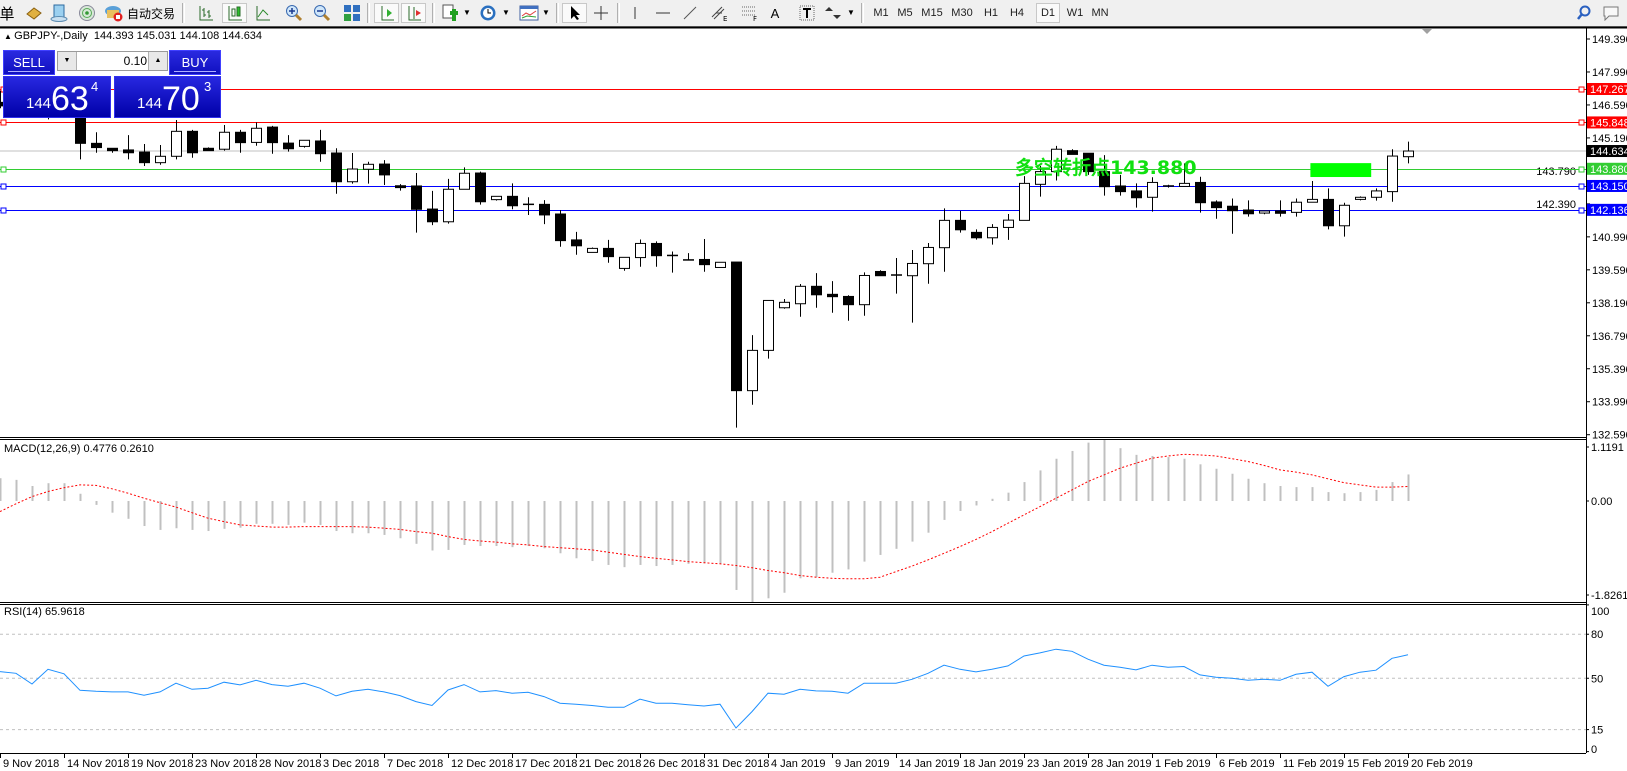 This screenshot has width=1627, height=771. What do you see at coordinates (178, 36) in the screenshot?
I see `ohlc-values: 144.393 145.031 144.108 144.634` at bounding box center [178, 36].